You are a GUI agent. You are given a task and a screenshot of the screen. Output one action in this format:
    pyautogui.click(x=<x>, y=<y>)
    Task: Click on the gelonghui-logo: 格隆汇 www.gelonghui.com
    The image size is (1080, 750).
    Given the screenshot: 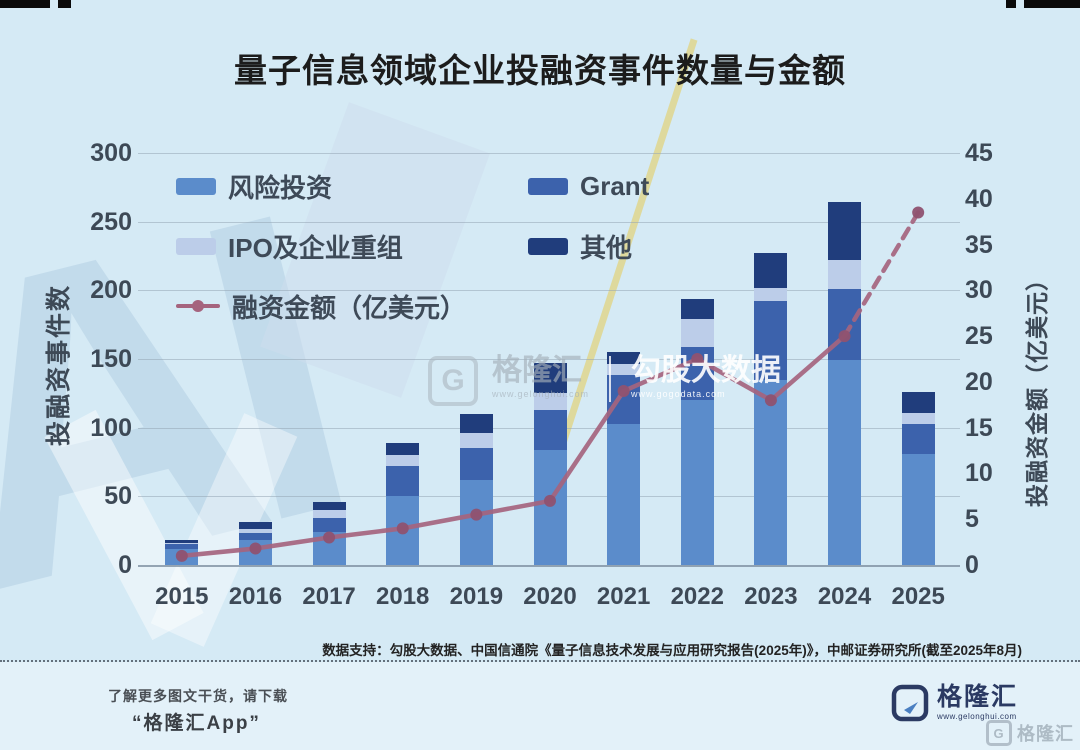 What is the action you would take?
    pyautogui.click(x=954, y=703)
    